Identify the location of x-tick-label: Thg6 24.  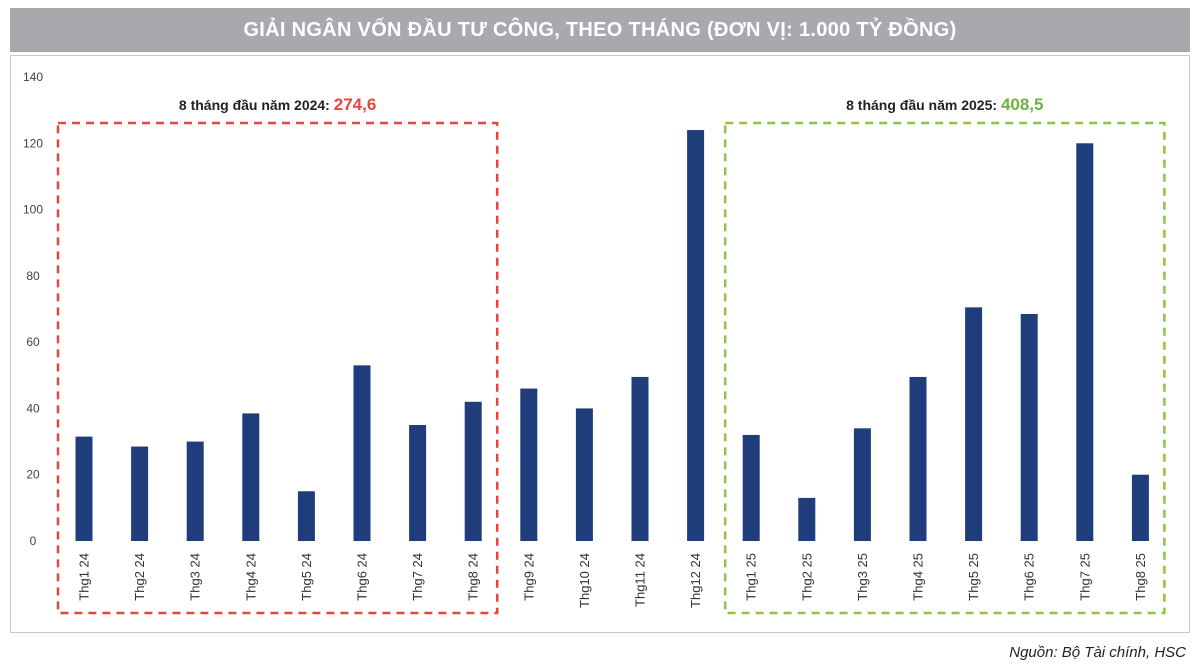
(362, 577).